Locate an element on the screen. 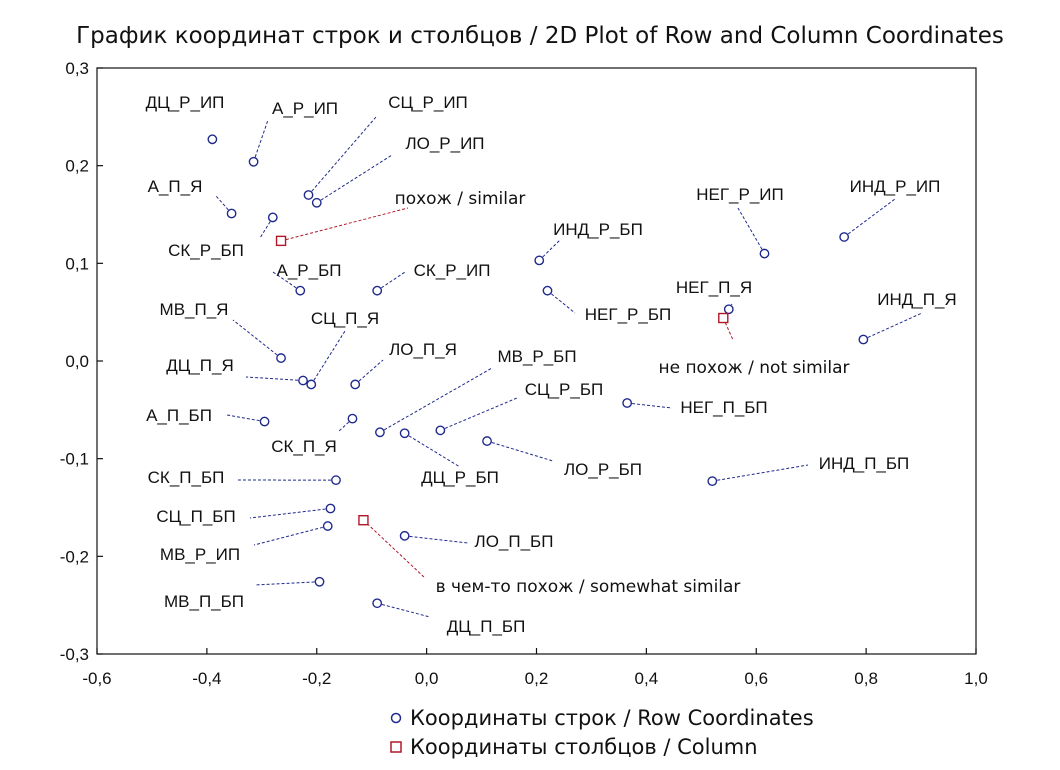  row-point-label: А_П_БП is located at coordinates (179, 415).